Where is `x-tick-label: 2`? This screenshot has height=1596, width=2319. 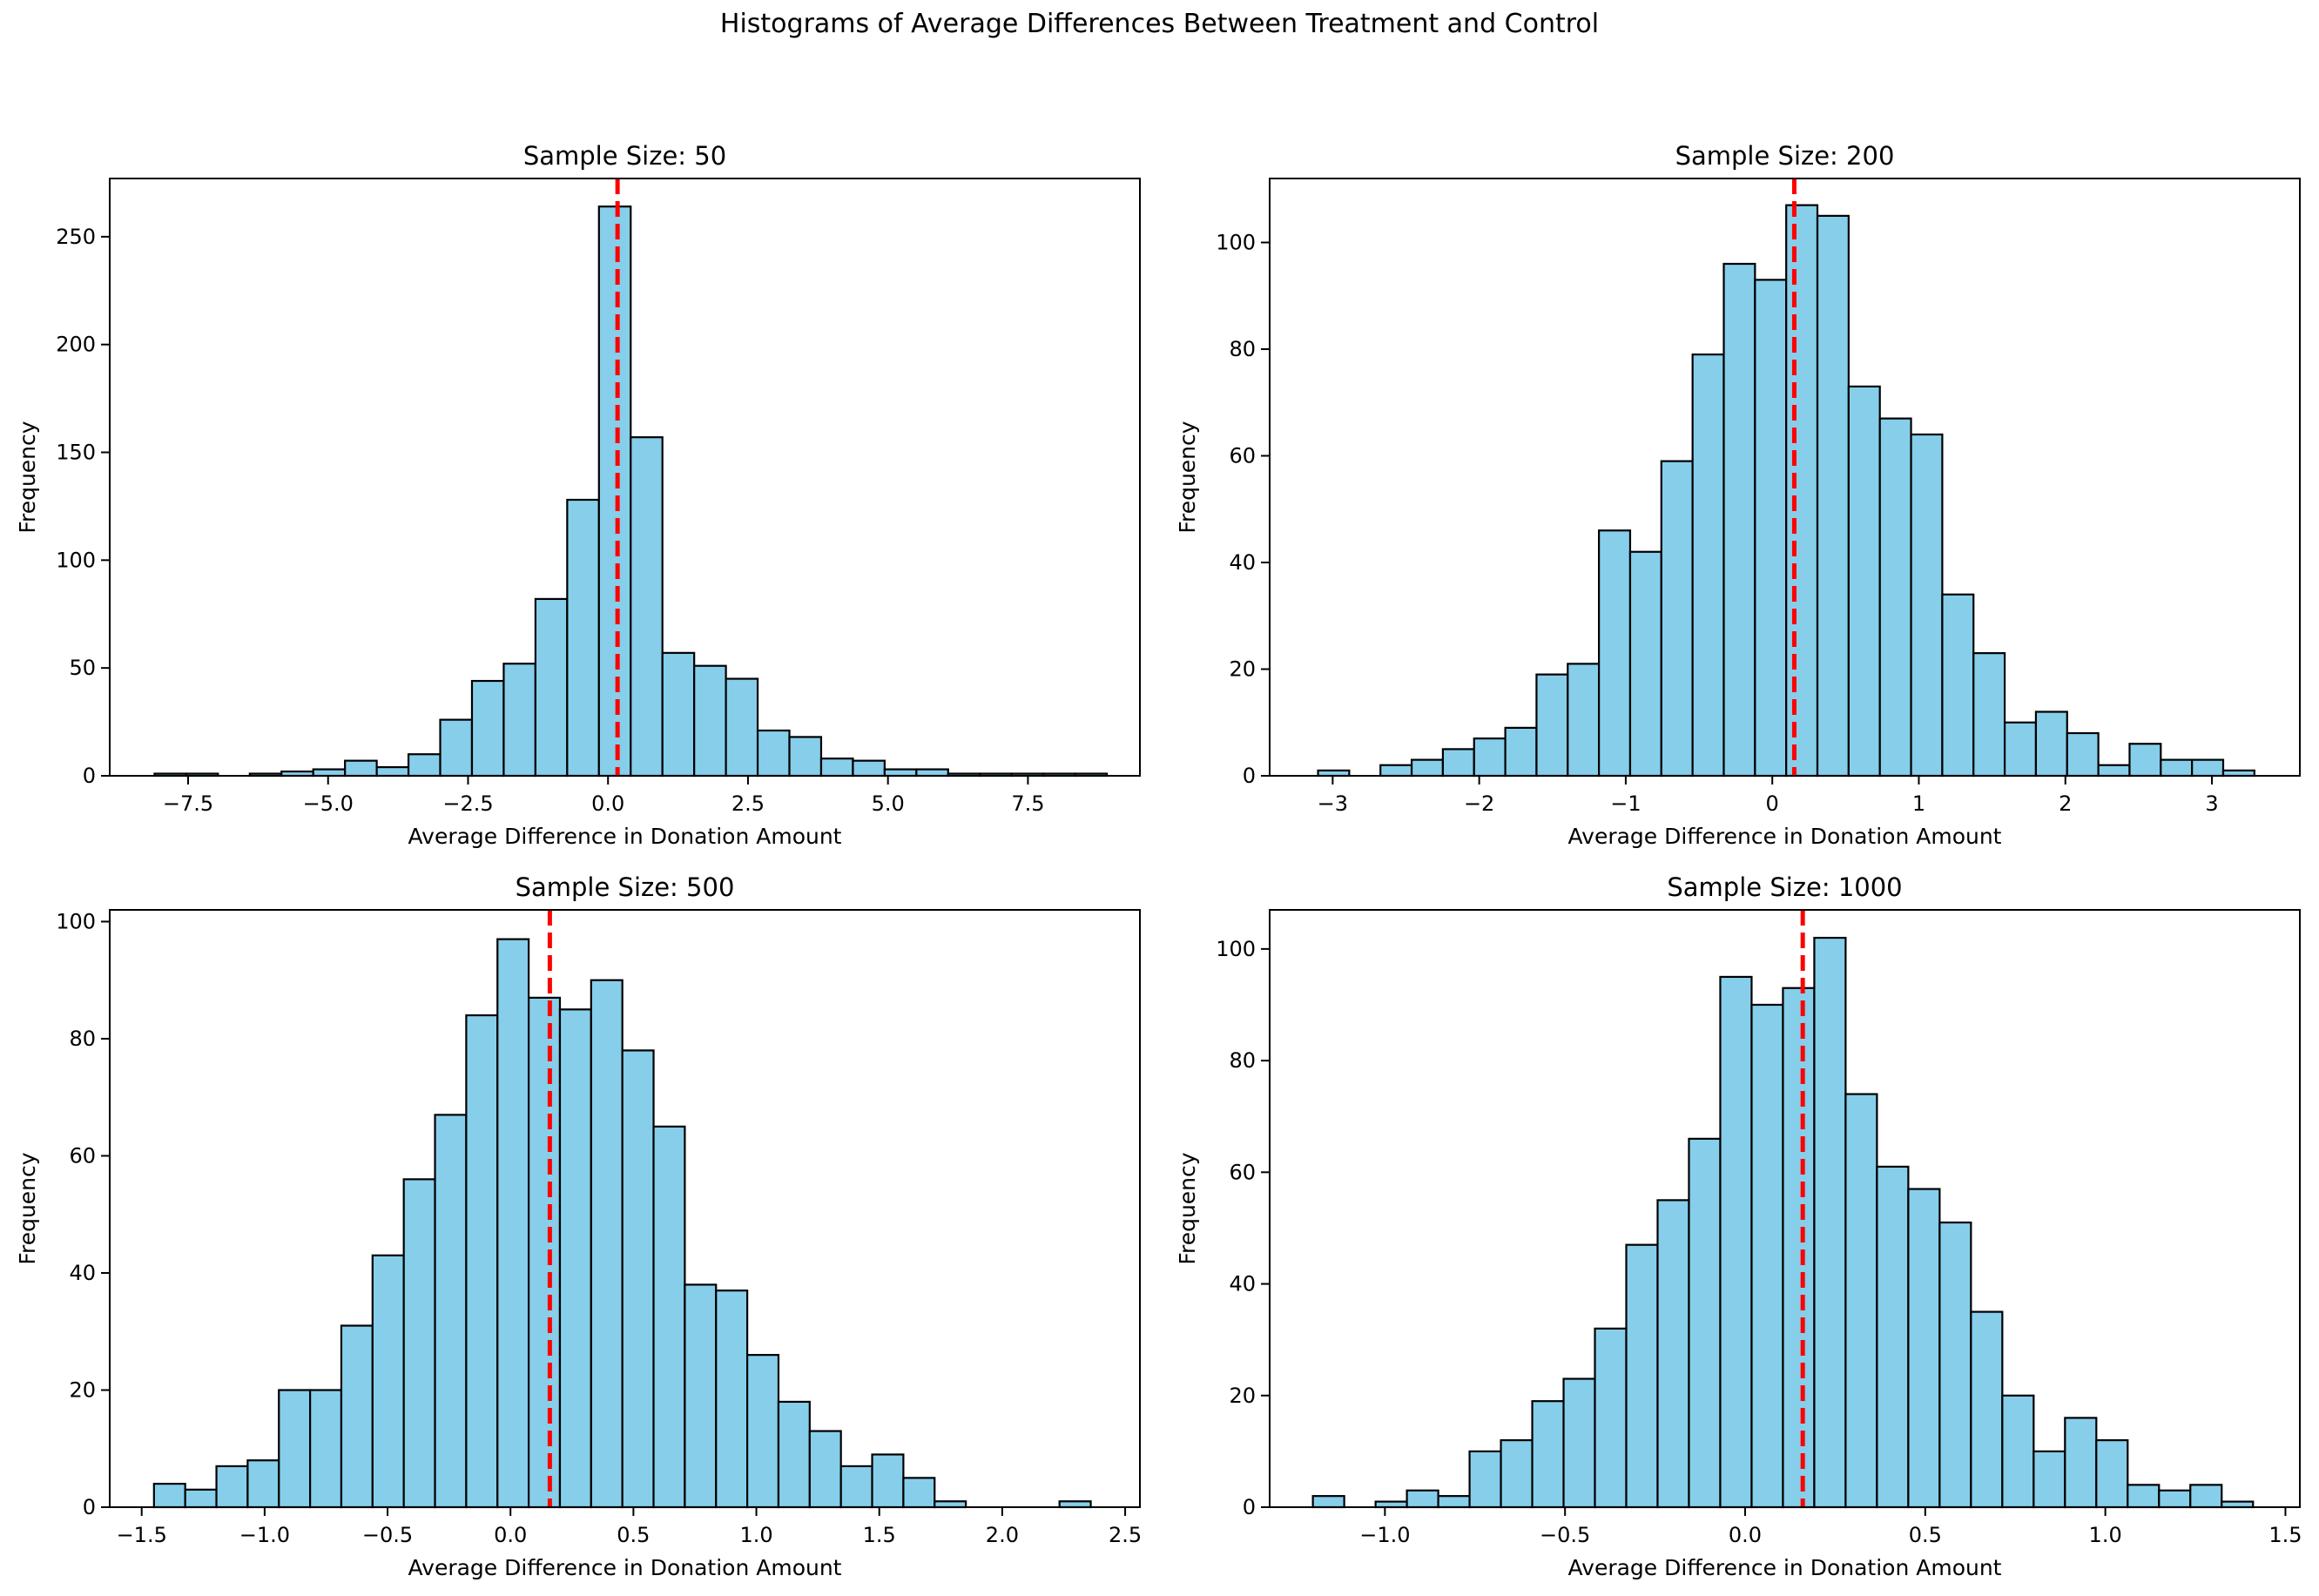
x-tick-label: 2 is located at coordinates (2065, 803).